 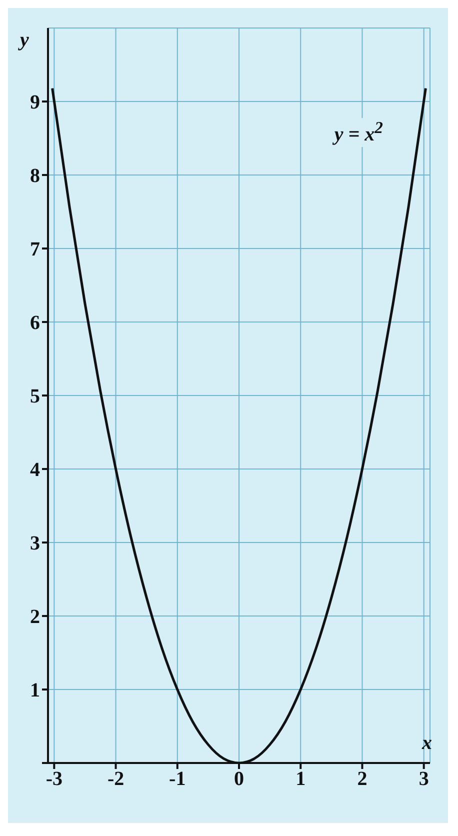 What do you see at coordinates (35, 397) in the screenshot?
I see `y-tick-label: 5` at bounding box center [35, 397].